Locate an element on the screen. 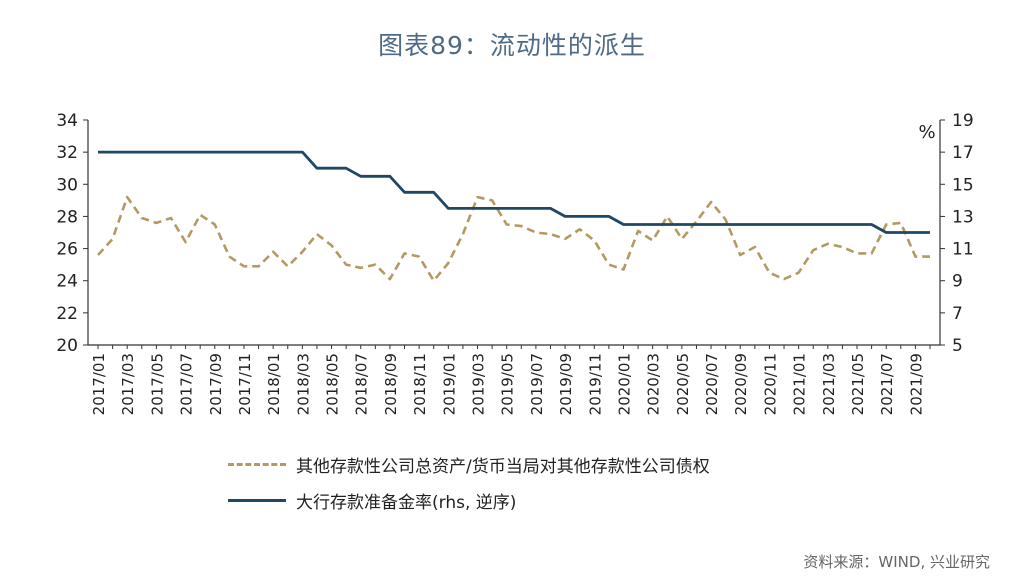 Image resolution: width=1024 pixels, height=587 pixels. x-tick-label: 2017/01 is located at coordinates (99, 384).